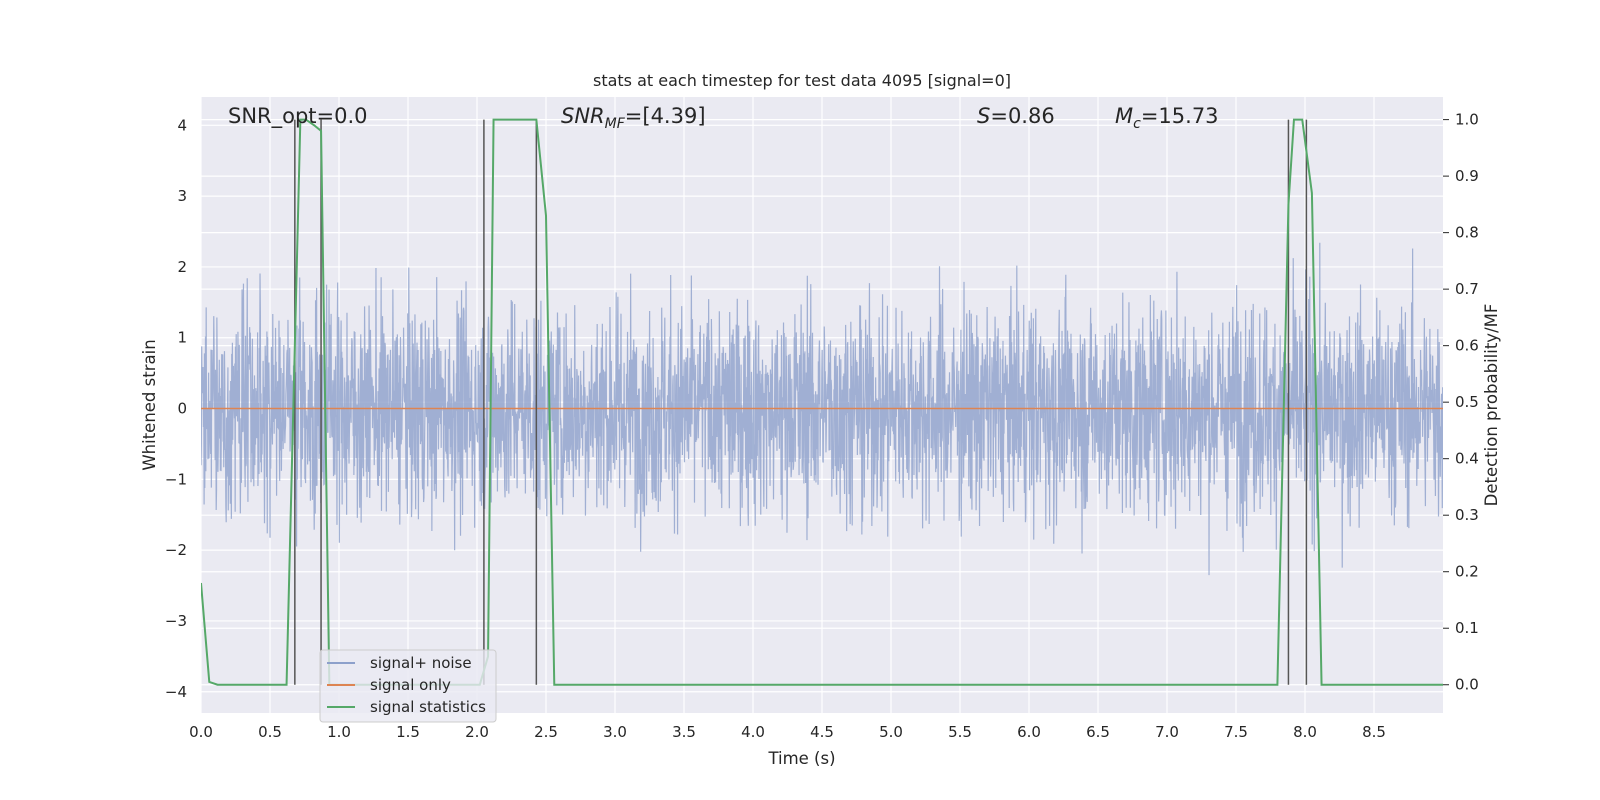 This screenshot has height=800, width=1600. Describe the element at coordinates (1022, 116) in the screenshot. I see `s-value: =0.86` at that location.